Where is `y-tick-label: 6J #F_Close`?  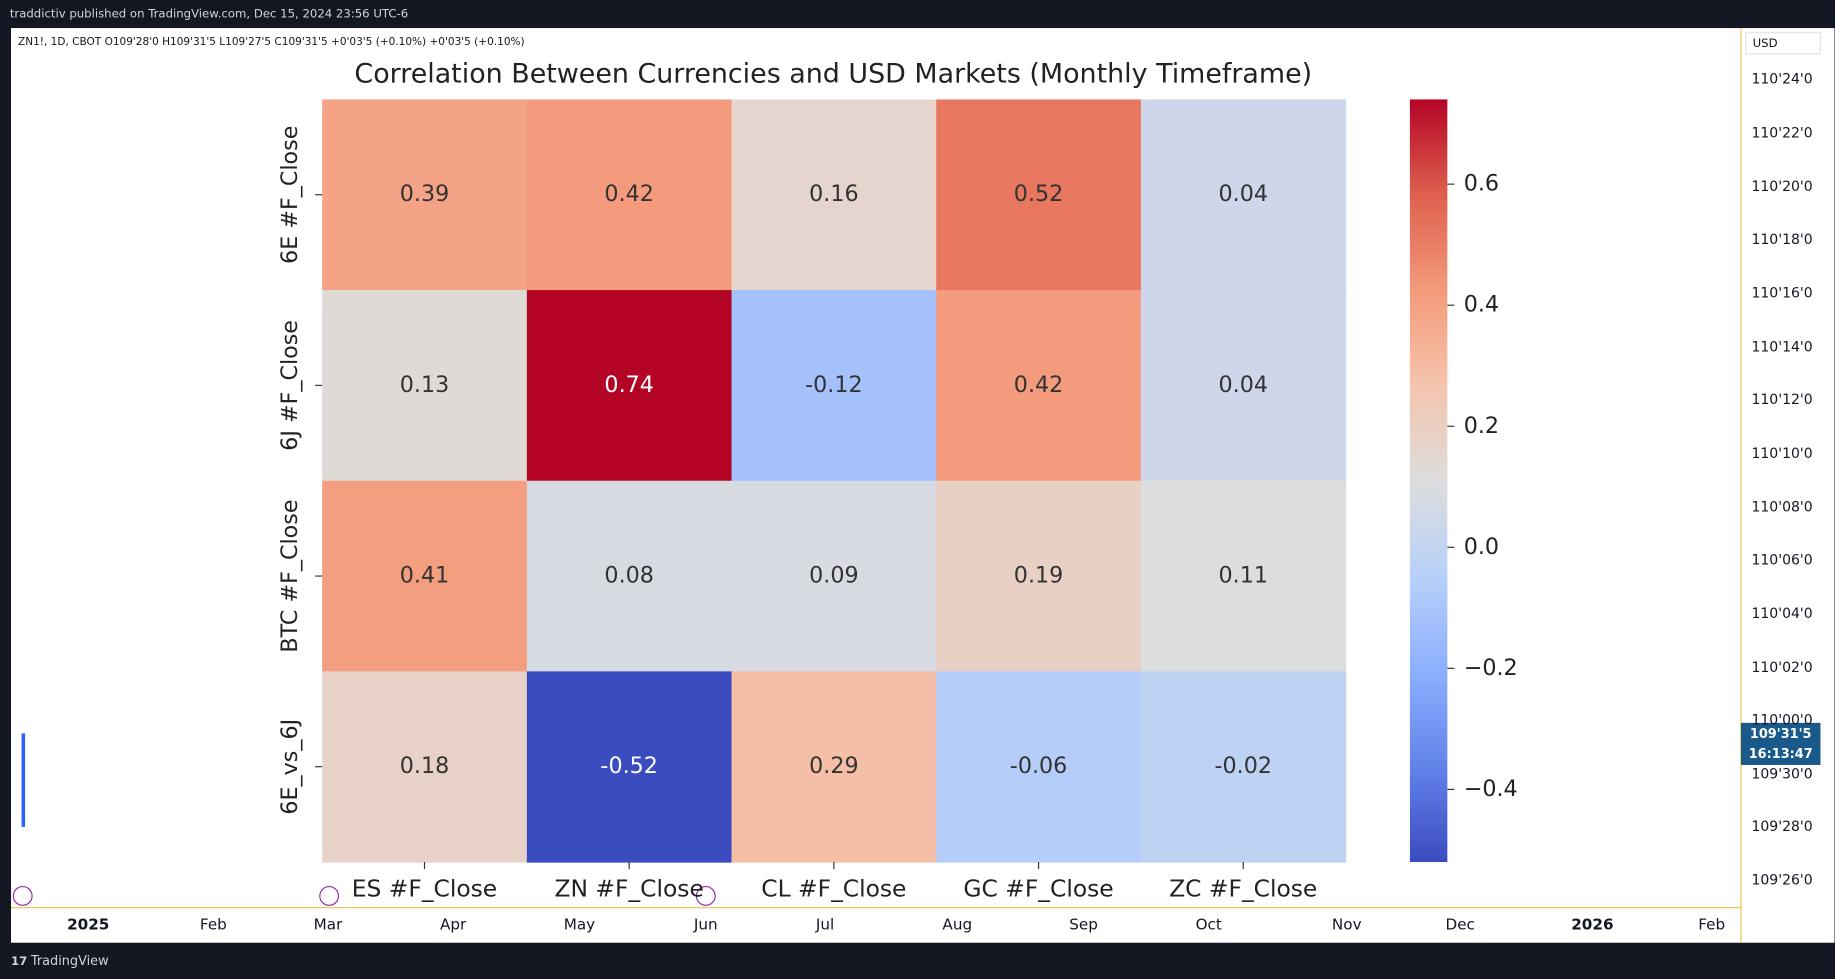
y-tick-label: 6J #F_Close is located at coordinates (290, 385).